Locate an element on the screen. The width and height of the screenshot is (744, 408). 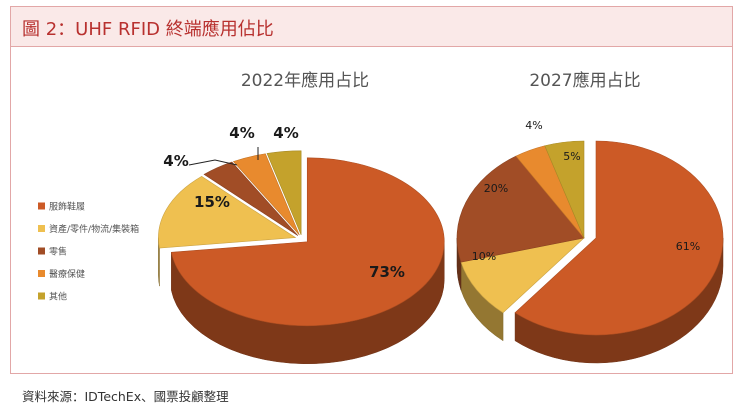
data-label: 20% is located at coordinates (496, 188).